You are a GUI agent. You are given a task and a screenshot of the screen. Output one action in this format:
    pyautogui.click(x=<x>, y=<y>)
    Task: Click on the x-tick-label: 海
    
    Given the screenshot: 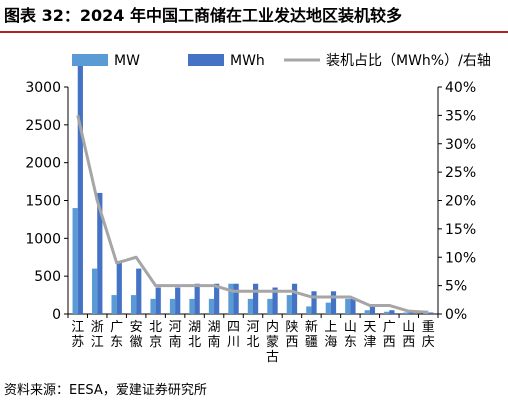 What is the action you would take?
    pyautogui.click(x=330, y=342)
    